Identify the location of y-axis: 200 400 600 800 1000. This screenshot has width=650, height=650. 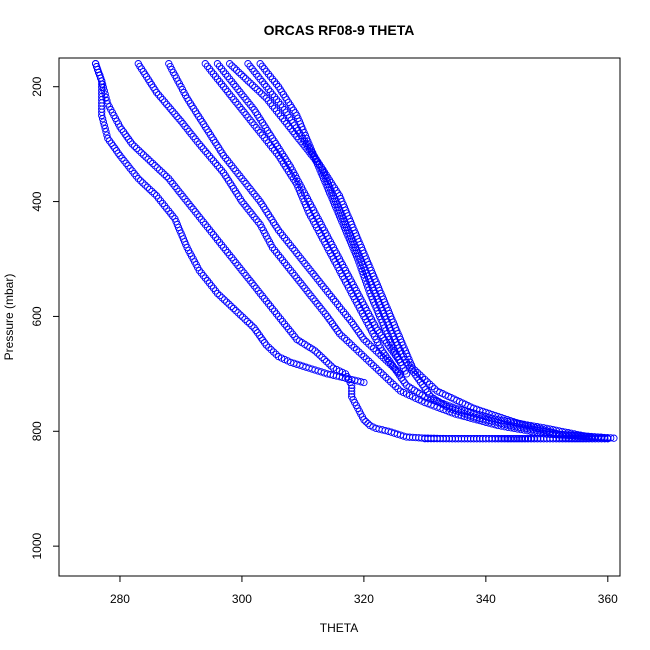
(44, 317).